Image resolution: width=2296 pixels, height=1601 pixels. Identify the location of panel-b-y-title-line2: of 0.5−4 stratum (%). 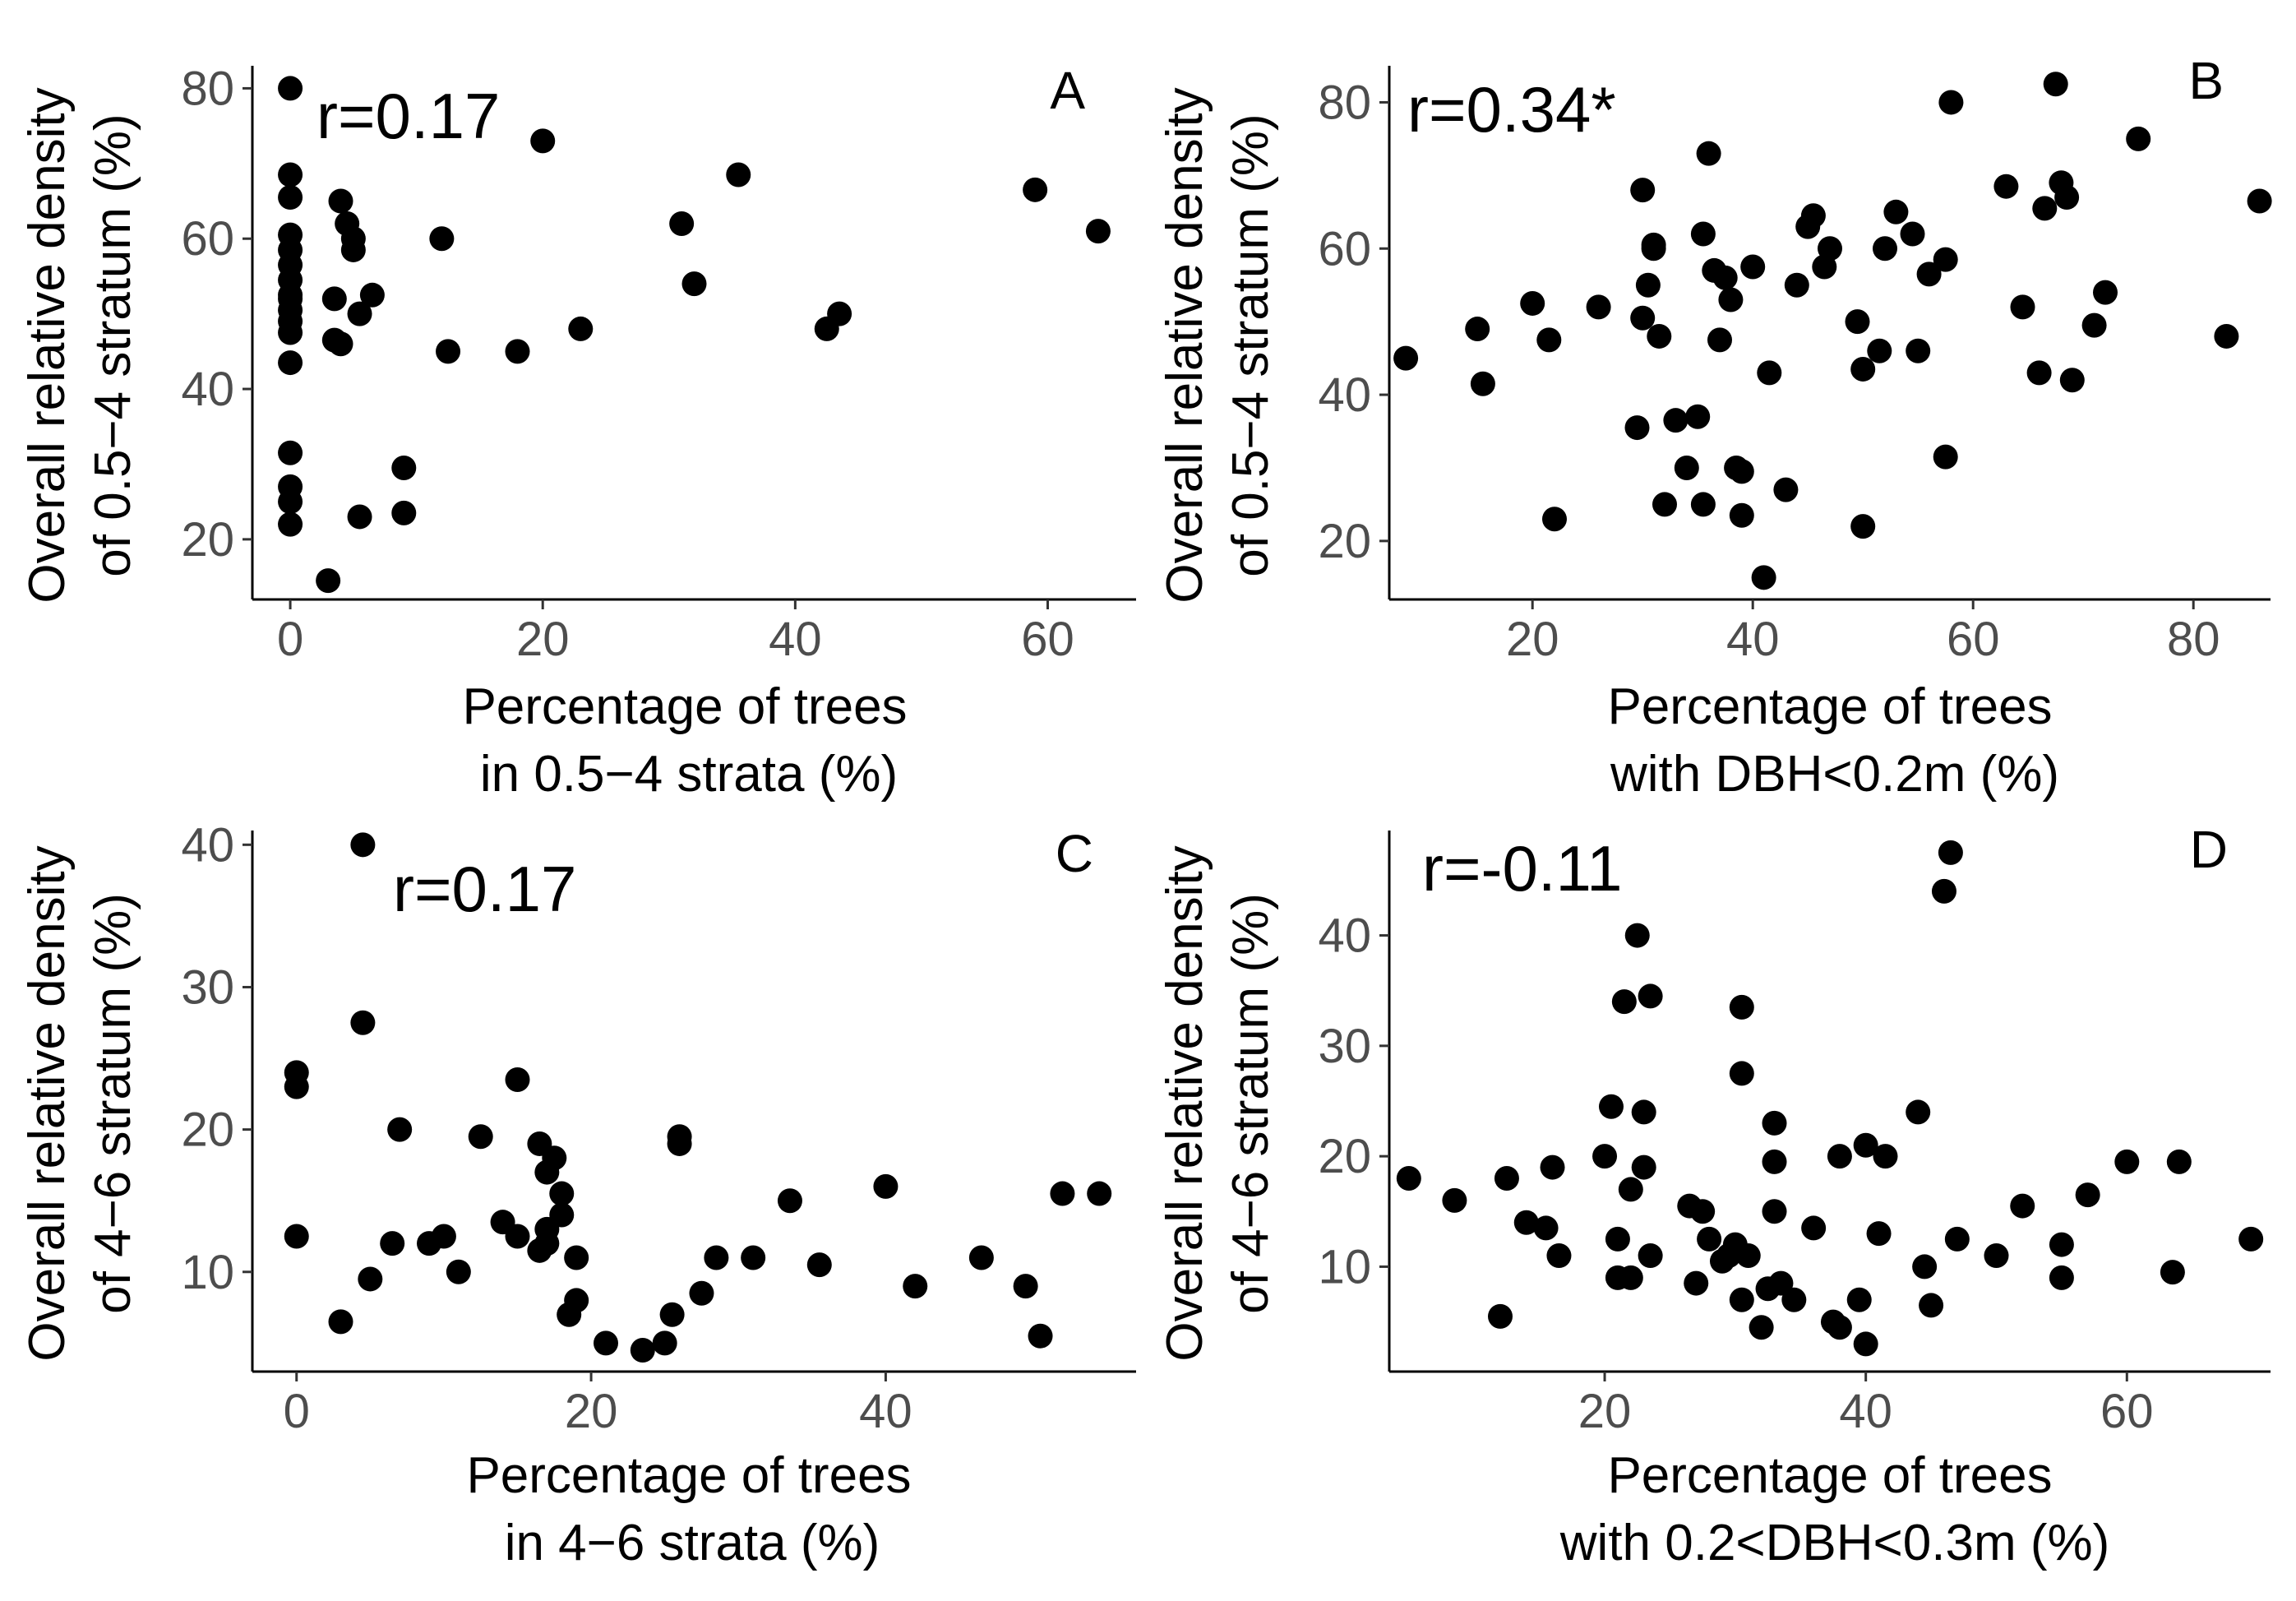
(1250, 344).